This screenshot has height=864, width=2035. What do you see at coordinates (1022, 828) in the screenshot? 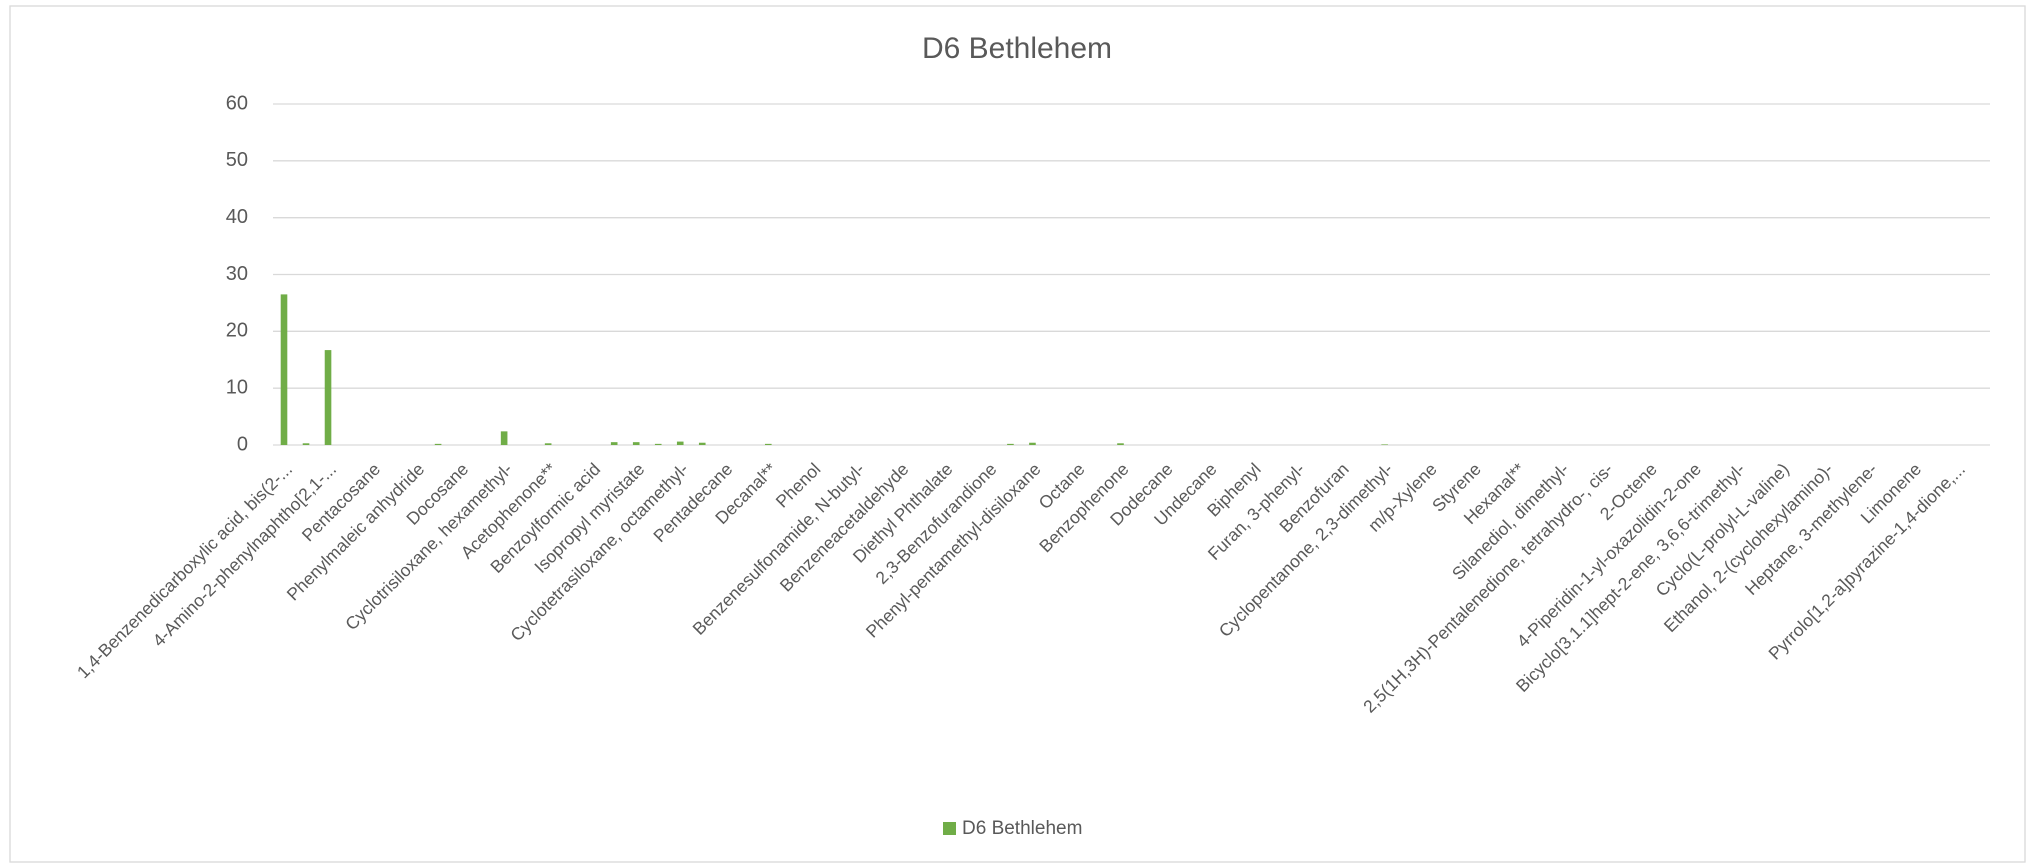
I see `legend-label: D6 Bethlehem` at bounding box center [1022, 828].